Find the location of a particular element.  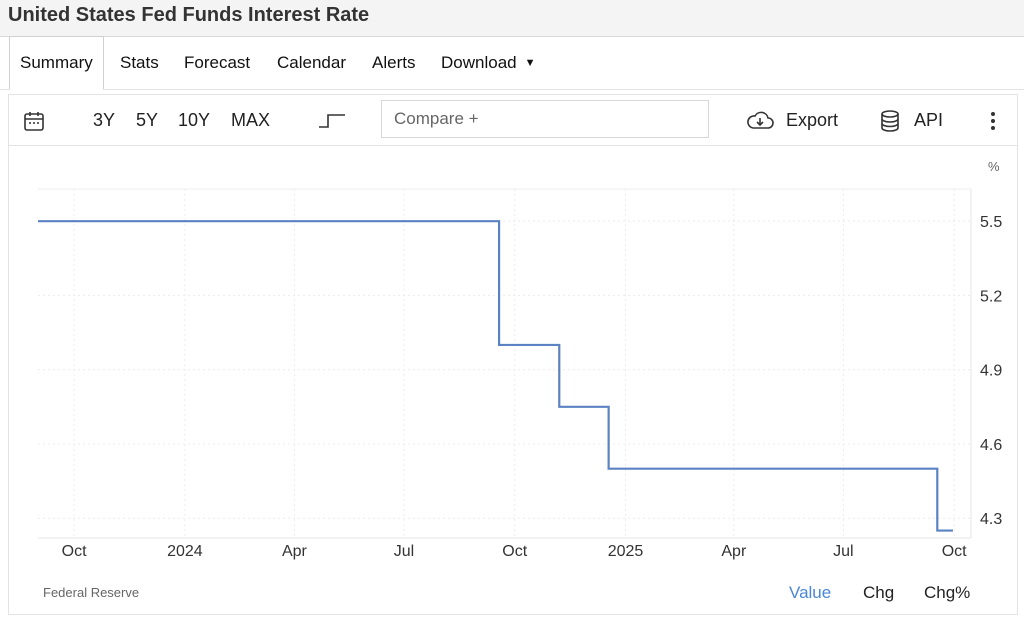

chart-toolbar: 3Y 5Y 10Y MAX Export API is located at coordinates (513, 120).